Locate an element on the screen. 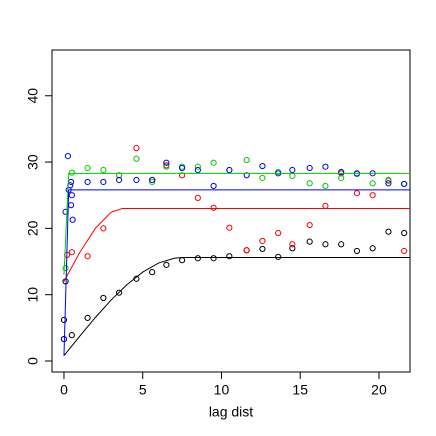 The width and height of the screenshot is (436, 436). x-tick-label: 5 is located at coordinates (143, 390).